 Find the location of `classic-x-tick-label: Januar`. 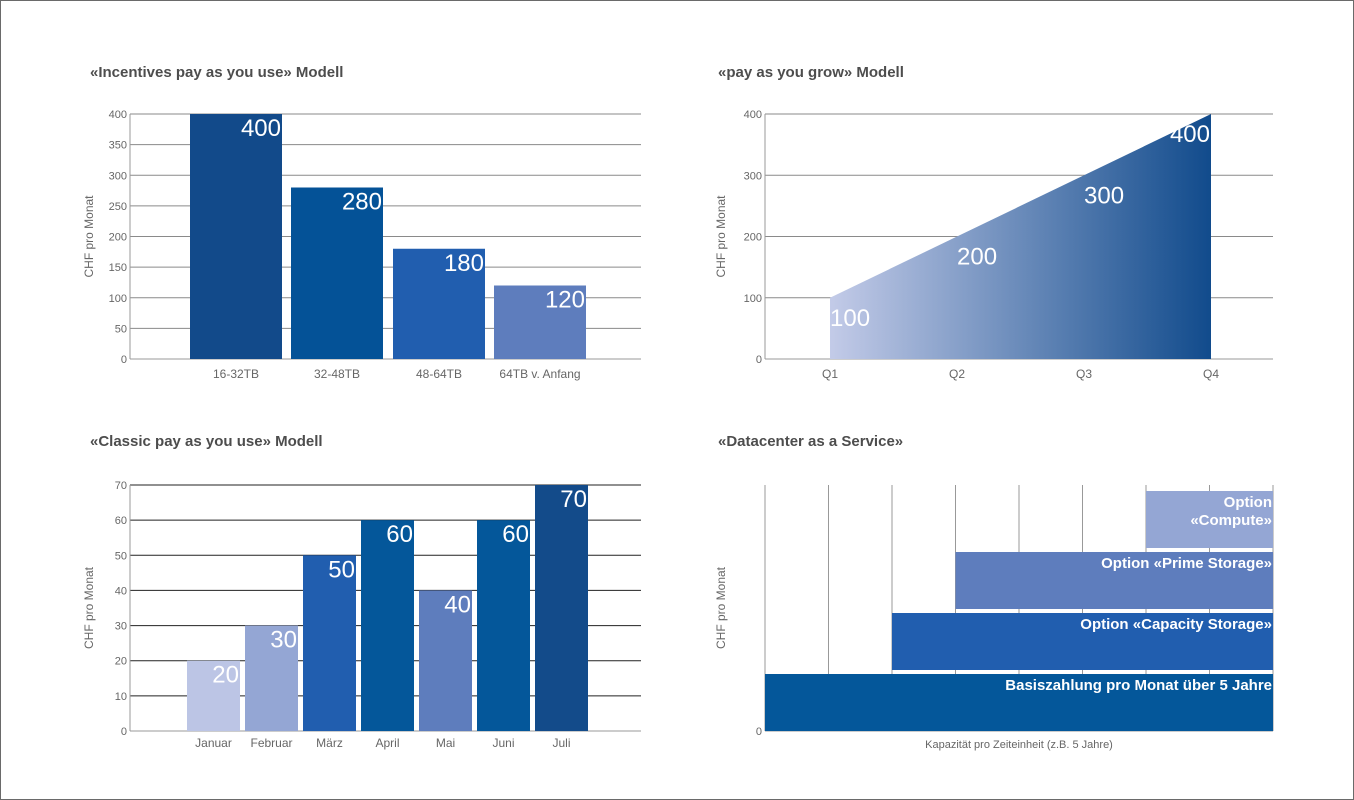

classic-x-tick-label: Januar is located at coordinates (213, 743).